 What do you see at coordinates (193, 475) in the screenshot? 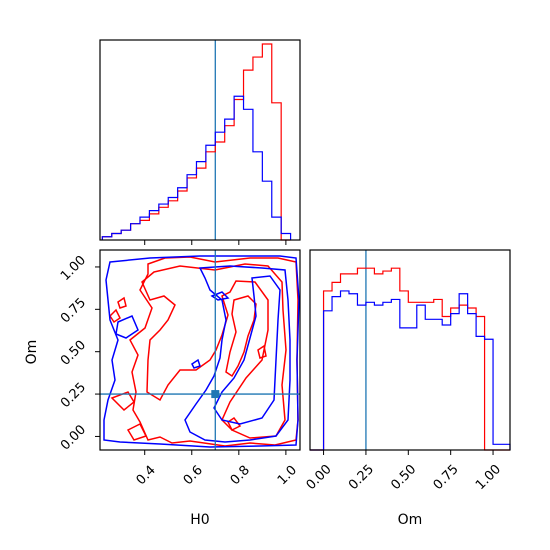
I see `joint-x-tick-label-1: 0.6` at bounding box center [193, 475].